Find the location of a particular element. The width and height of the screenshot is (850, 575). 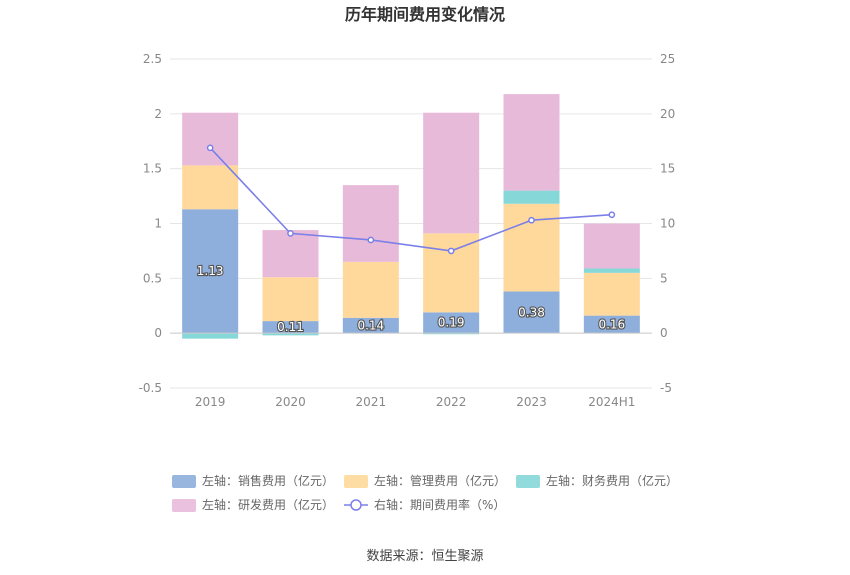

bar-3-2020 is located at coordinates (290, 254).